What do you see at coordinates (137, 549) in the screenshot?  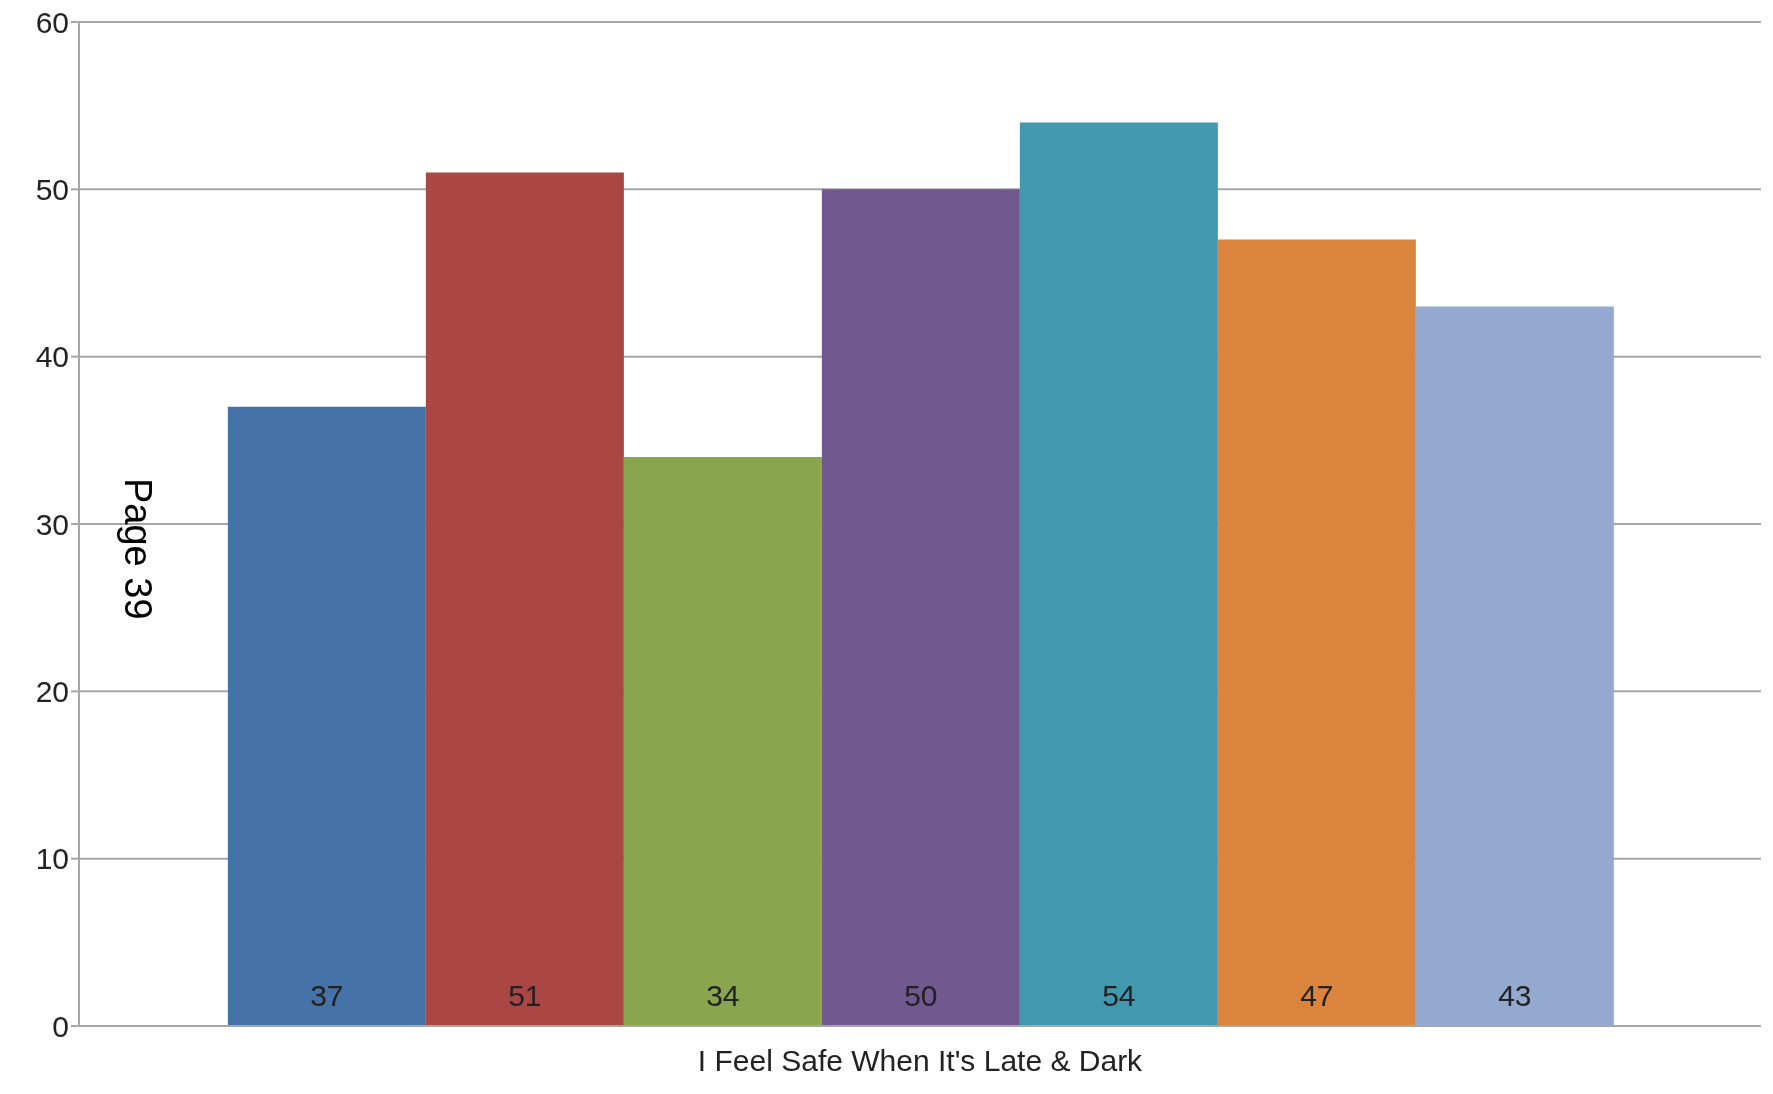 I see `annotation: Page 39` at bounding box center [137, 549].